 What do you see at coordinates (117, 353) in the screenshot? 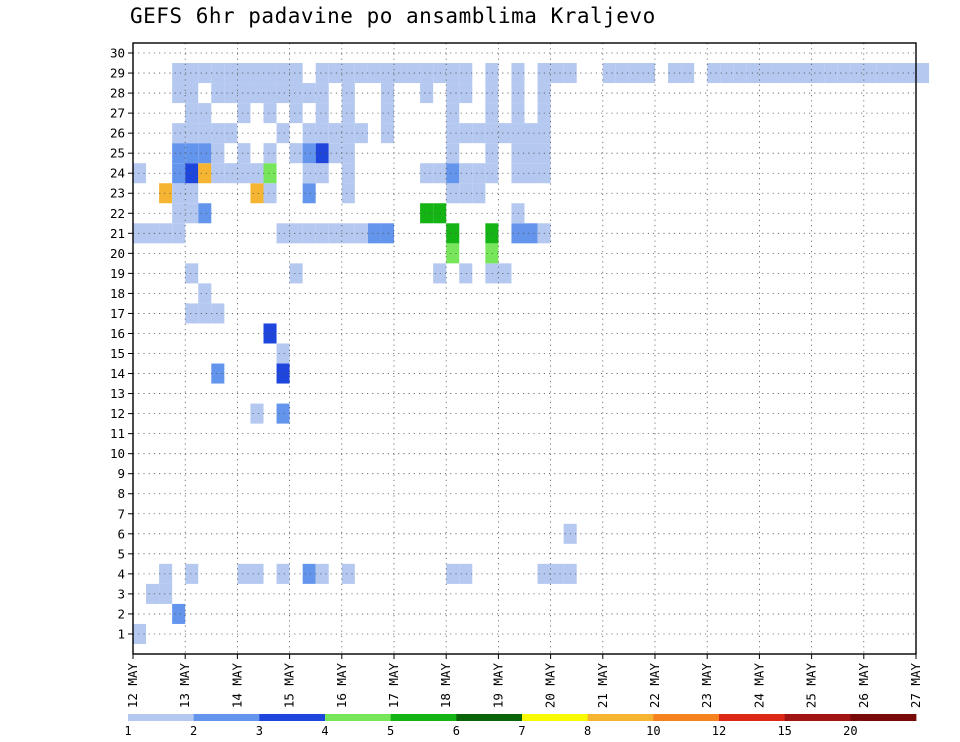
I see `y-tick-label: 15` at bounding box center [117, 353].